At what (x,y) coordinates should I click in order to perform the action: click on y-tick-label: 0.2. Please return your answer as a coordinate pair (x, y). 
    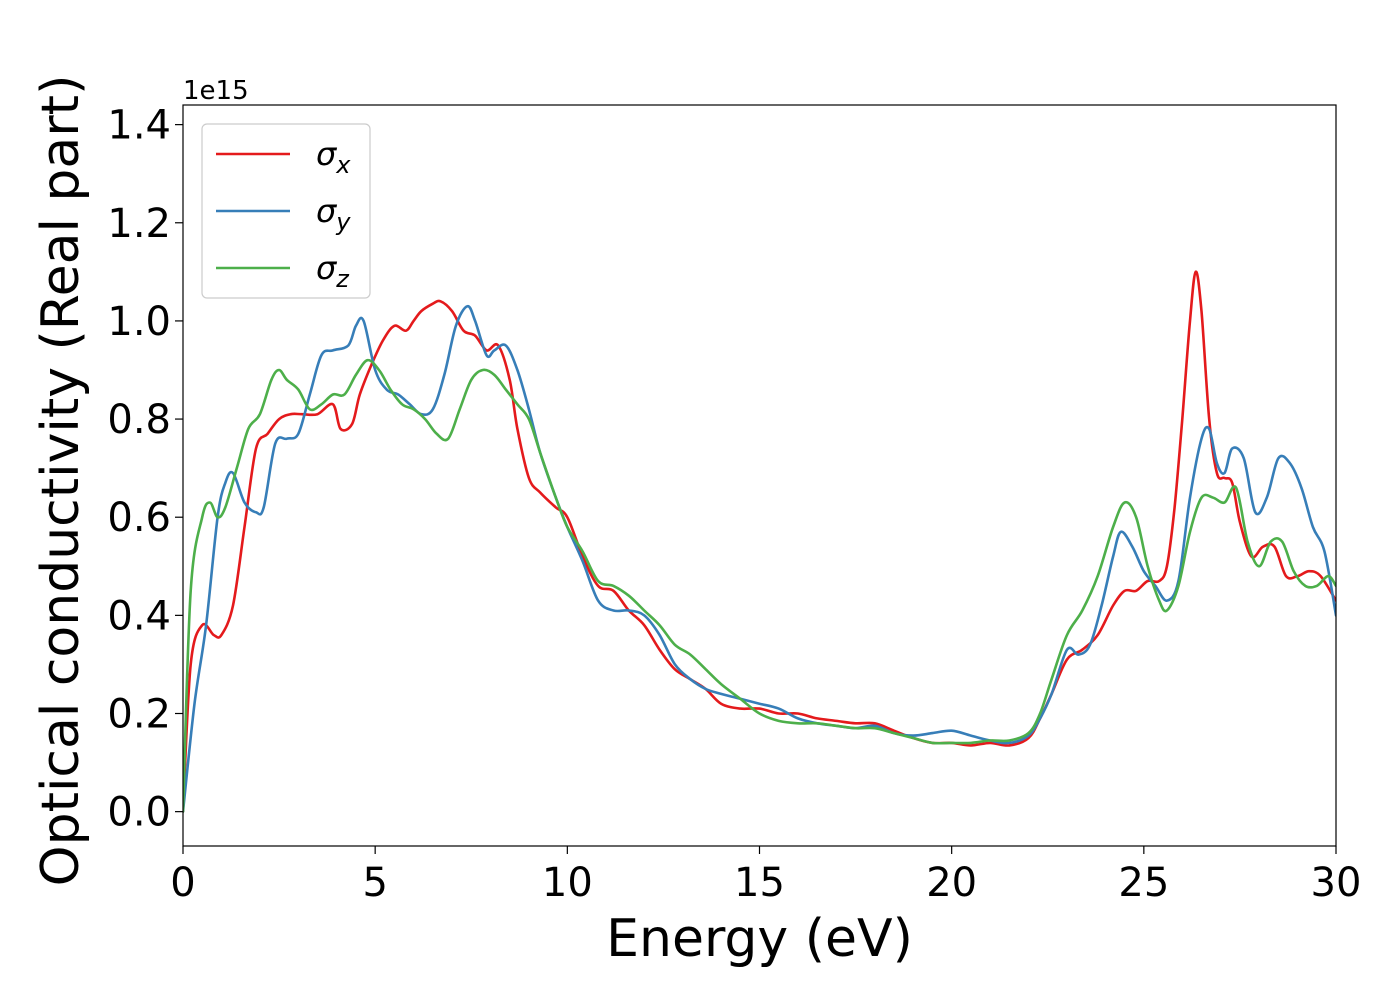
    Looking at the image, I should click on (139, 715).